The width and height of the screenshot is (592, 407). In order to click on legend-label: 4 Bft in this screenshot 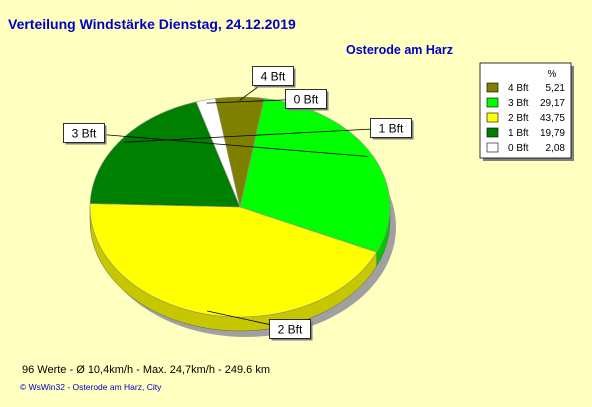, I will do `click(518, 88)`.